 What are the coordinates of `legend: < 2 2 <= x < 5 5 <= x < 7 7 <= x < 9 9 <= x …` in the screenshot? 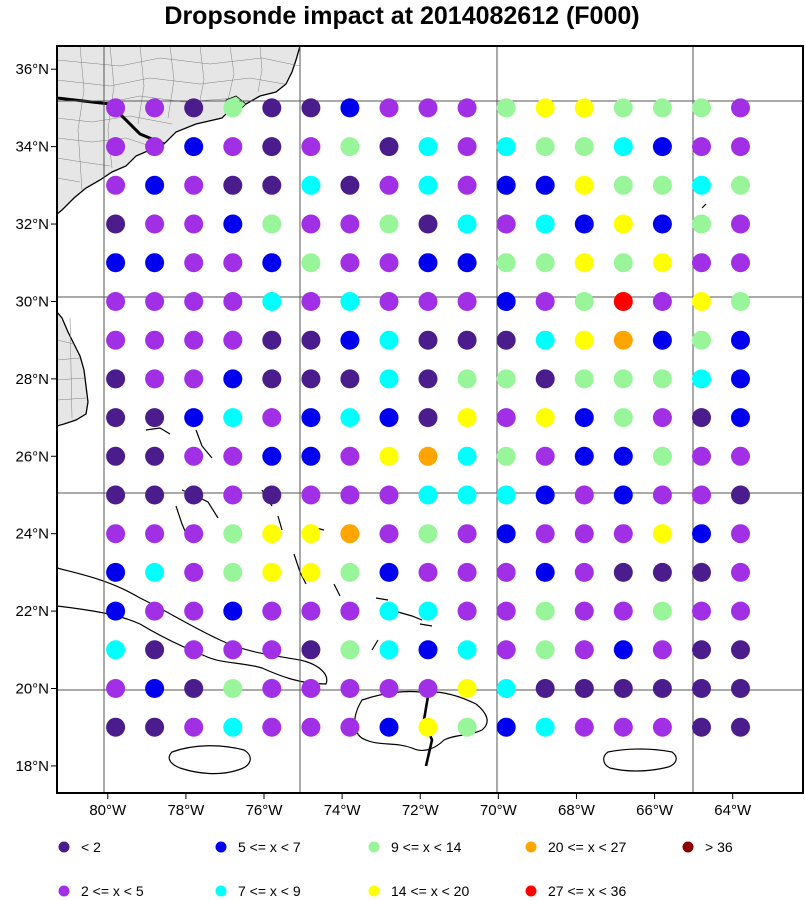 It's located at (395, 869).